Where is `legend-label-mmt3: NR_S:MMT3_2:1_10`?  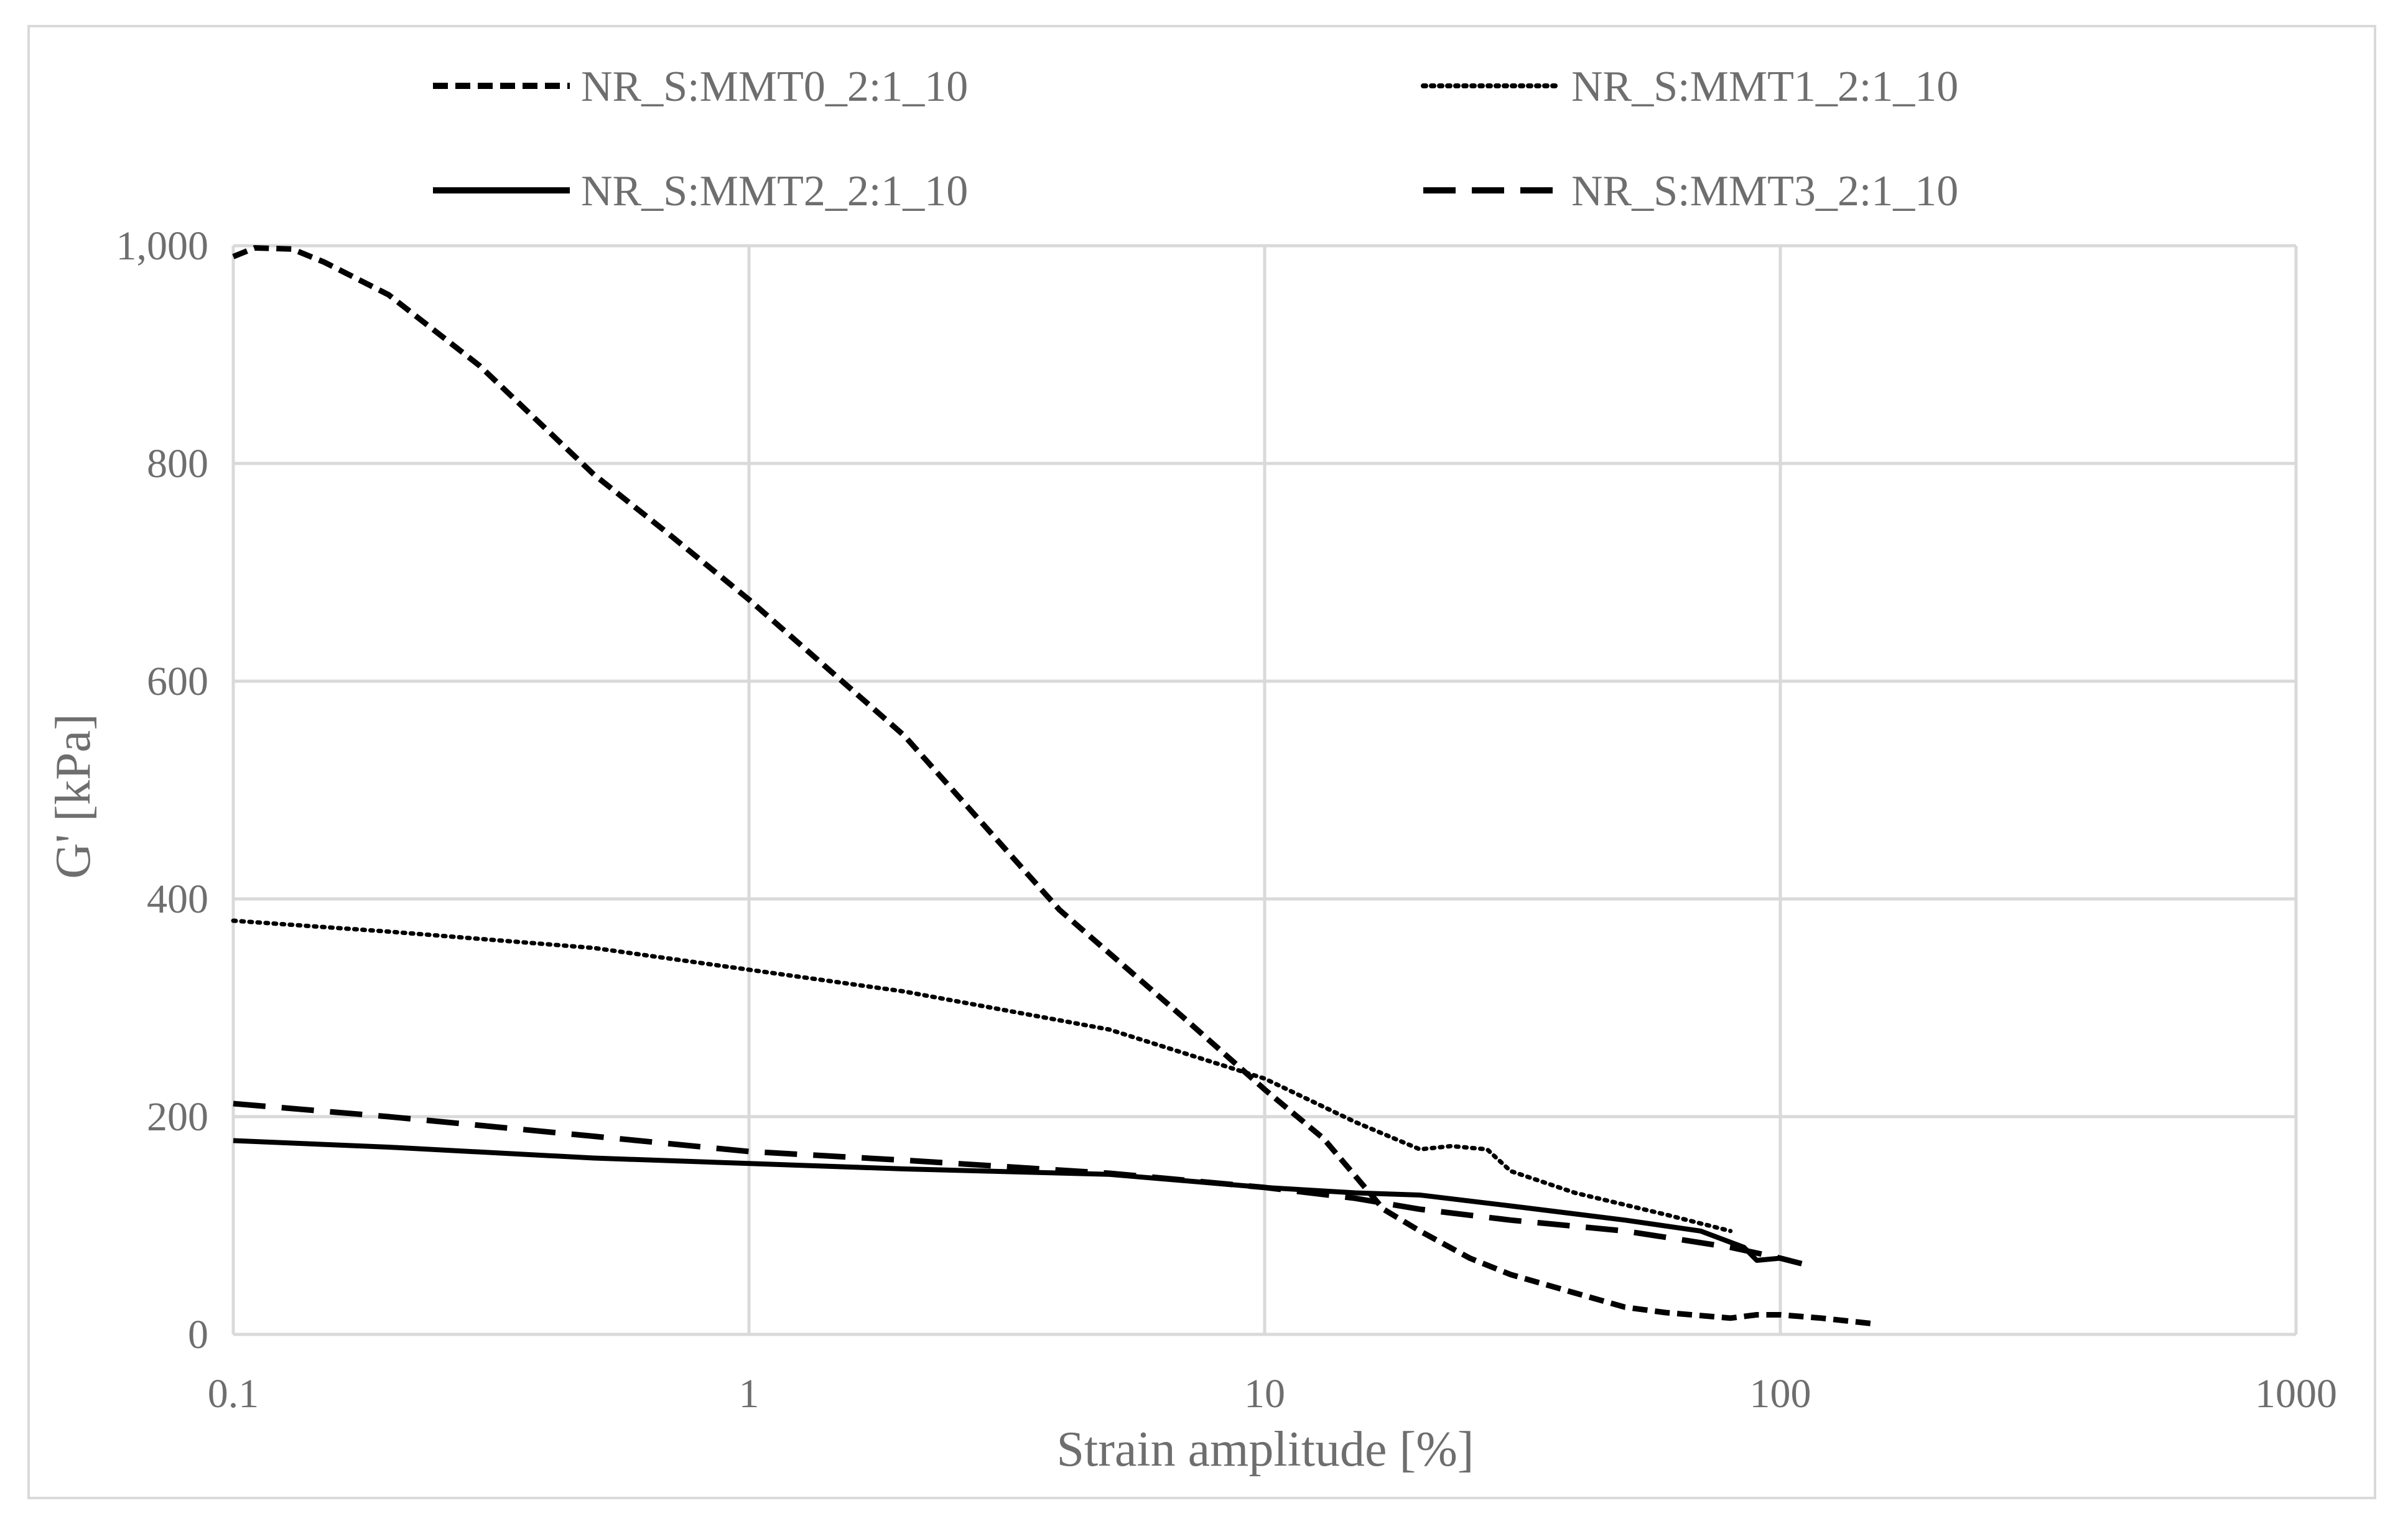
legend-label-mmt3: NR_S:MMT3_2:1_10 is located at coordinates (1765, 191).